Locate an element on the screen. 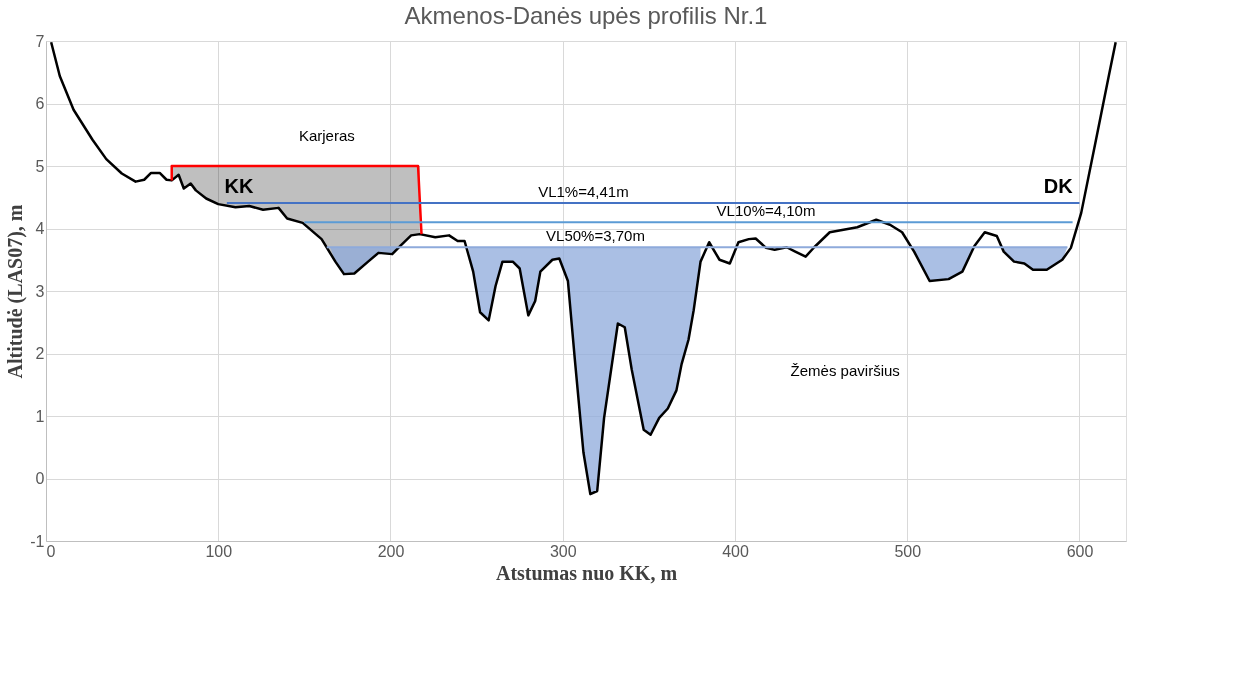  annotation: VL1%=4,41m is located at coordinates (583, 191).